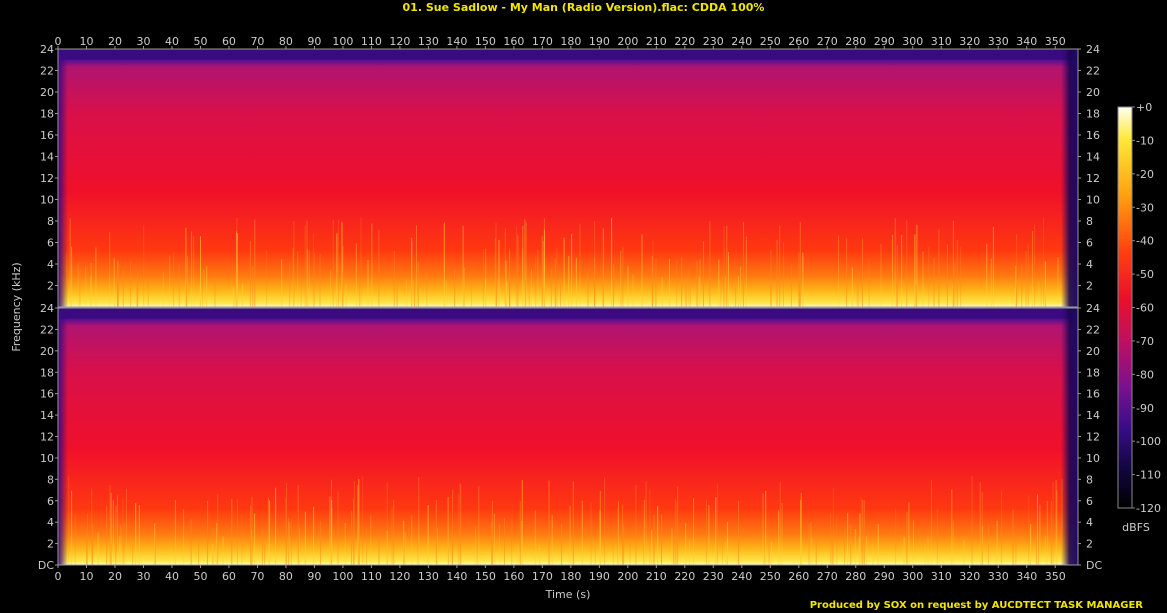 The width and height of the screenshot is (1167, 613). Describe the element at coordinates (314, 576) in the screenshot. I see `x-tick-label: 90` at that location.